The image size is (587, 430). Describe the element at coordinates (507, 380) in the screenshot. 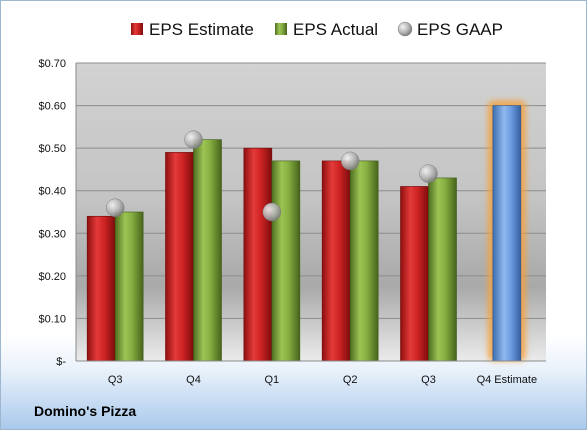

I see `x-tick-label: Q4 Estimate` at that location.